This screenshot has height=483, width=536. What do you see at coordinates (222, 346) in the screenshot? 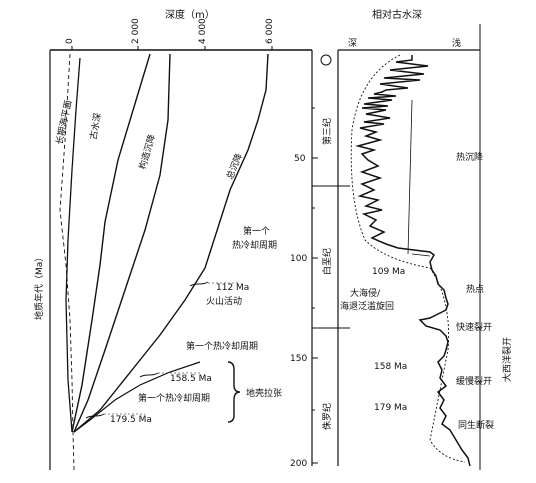
I see `first-cycle-mid-label: 第一个热冷却周期` at bounding box center [222, 346].